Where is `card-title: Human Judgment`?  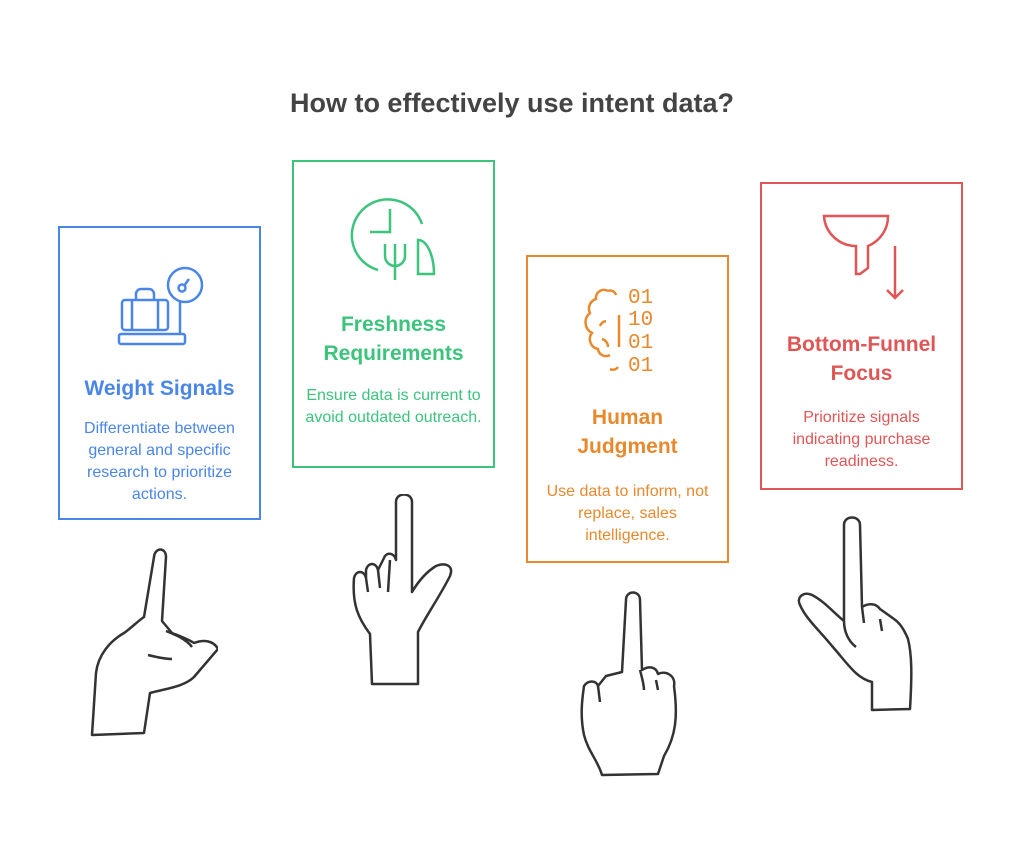
card-title: Human Judgment is located at coordinates (627, 432).